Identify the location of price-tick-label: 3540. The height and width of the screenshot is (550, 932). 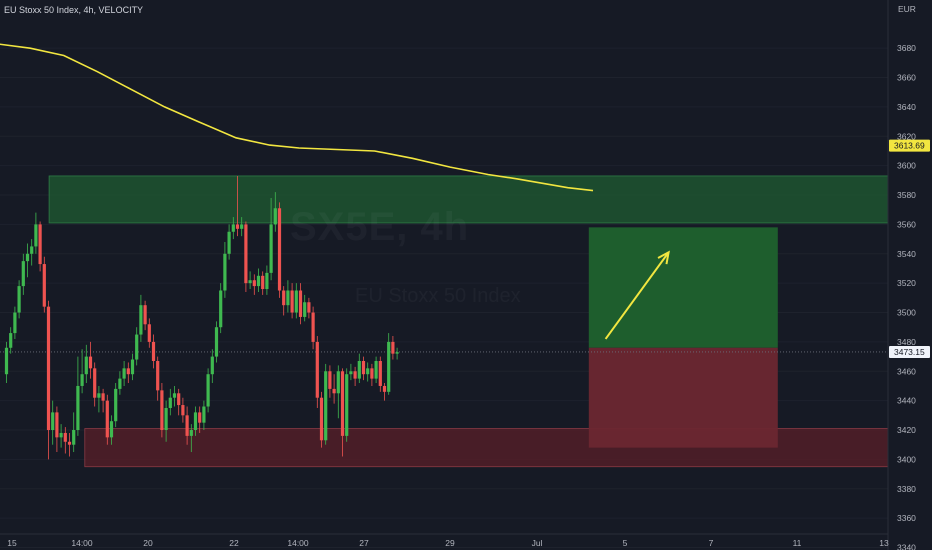
(906, 254).